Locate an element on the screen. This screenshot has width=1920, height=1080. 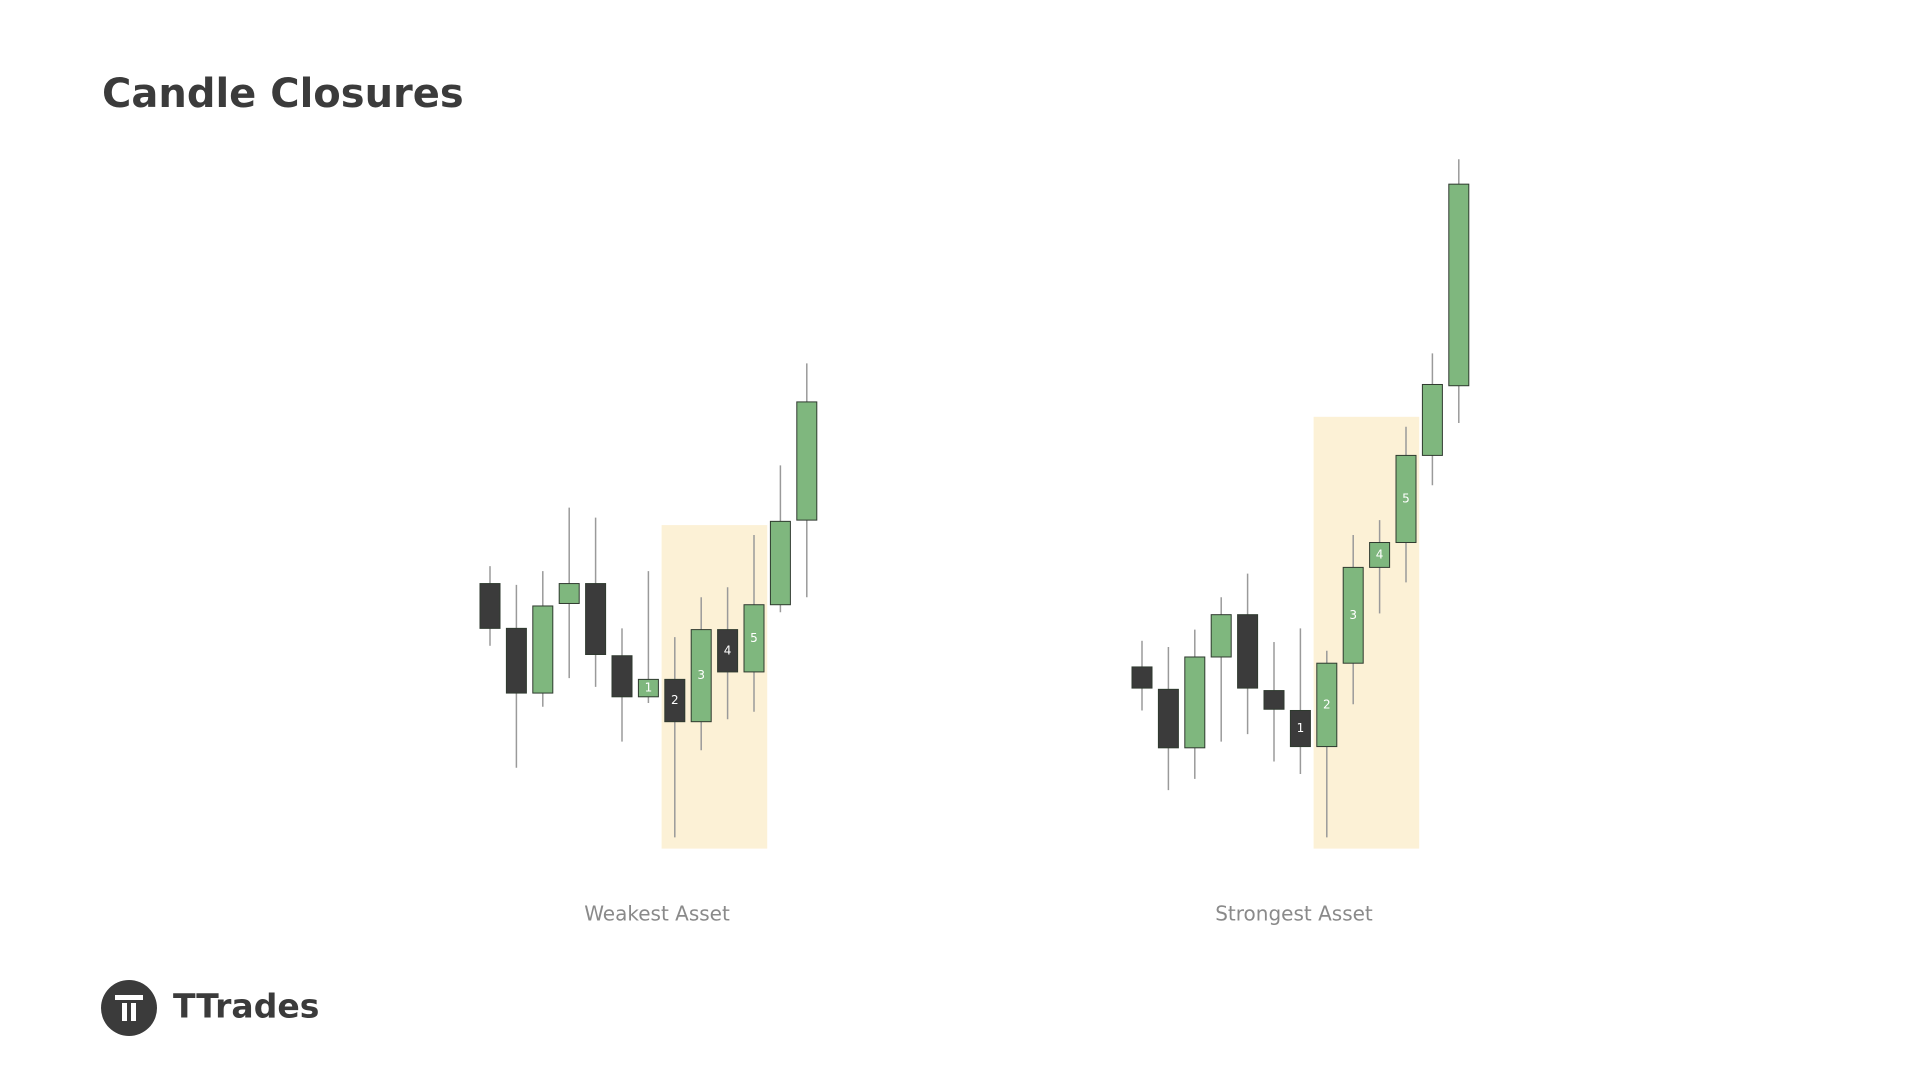
logo-glyph is located at coordinates (129, 1008).